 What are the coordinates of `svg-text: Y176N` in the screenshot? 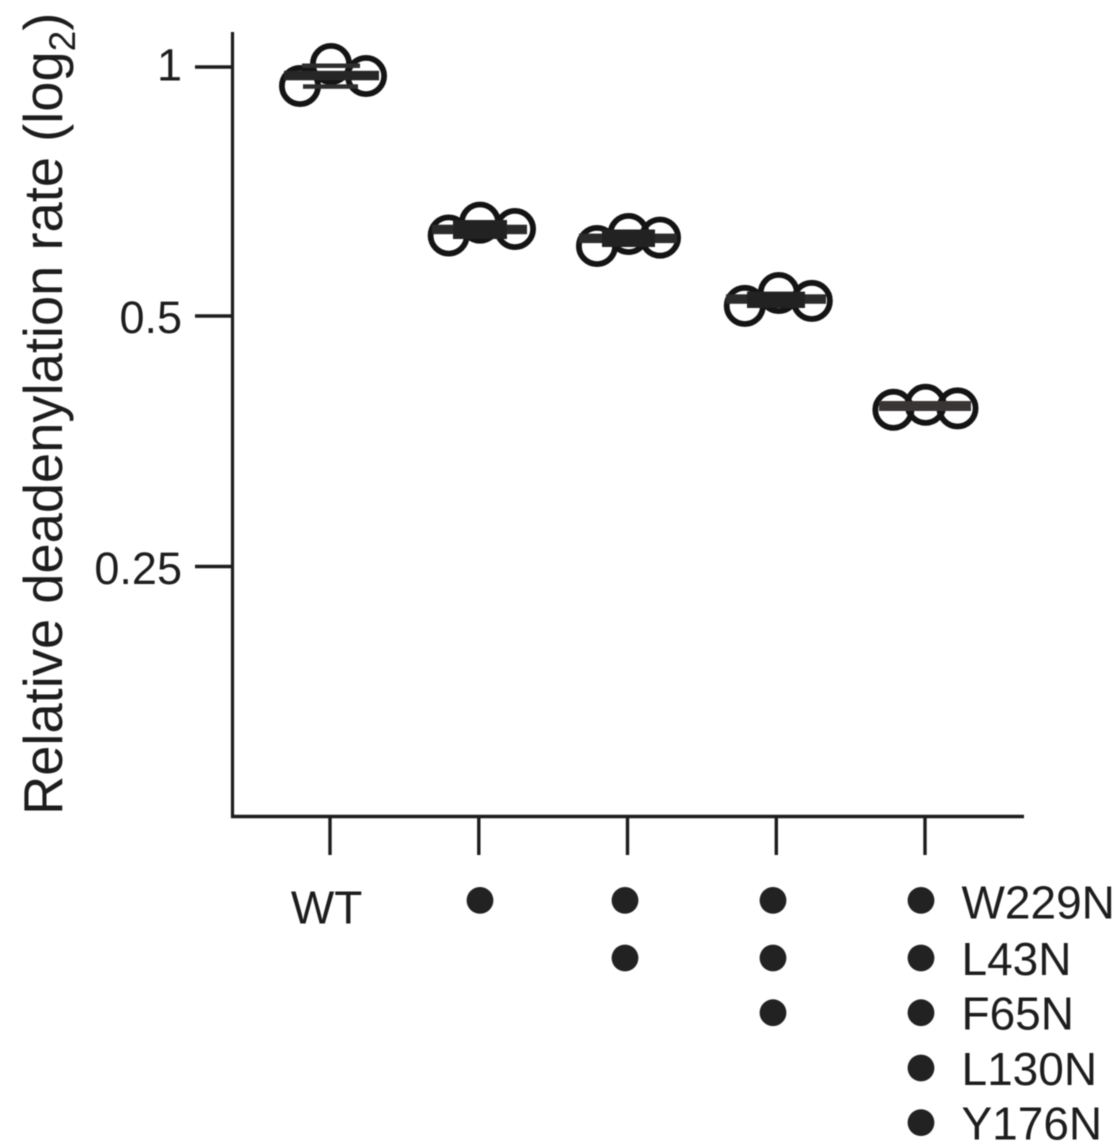 It's located at (1032, 1122).